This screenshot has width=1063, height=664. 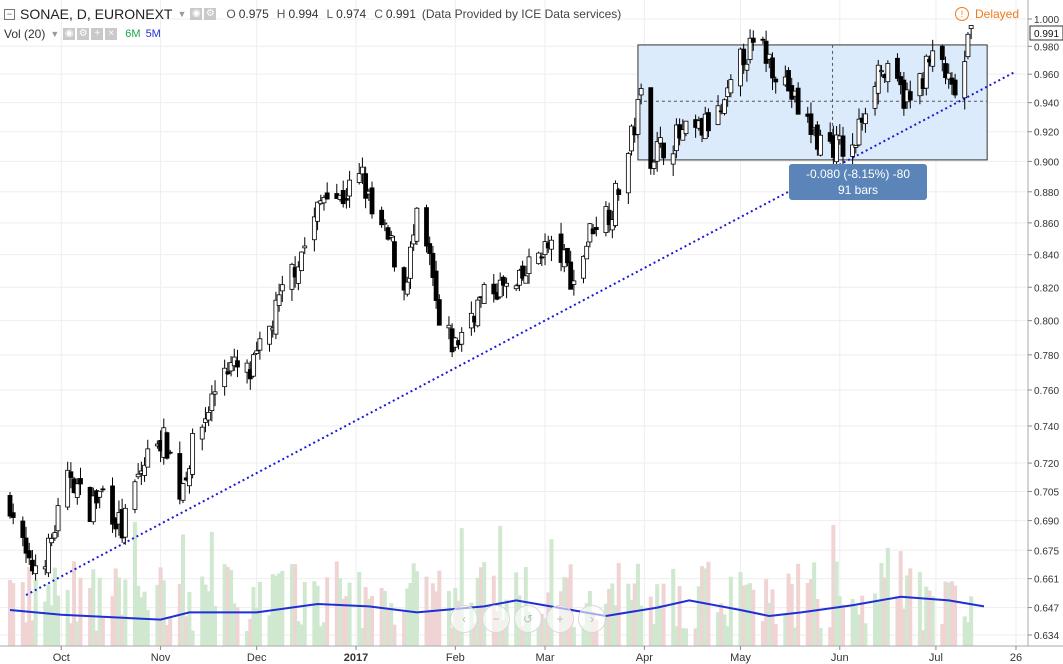 I want to click on volume-indicator-label: Vol (20), so click(x=25, y=34).